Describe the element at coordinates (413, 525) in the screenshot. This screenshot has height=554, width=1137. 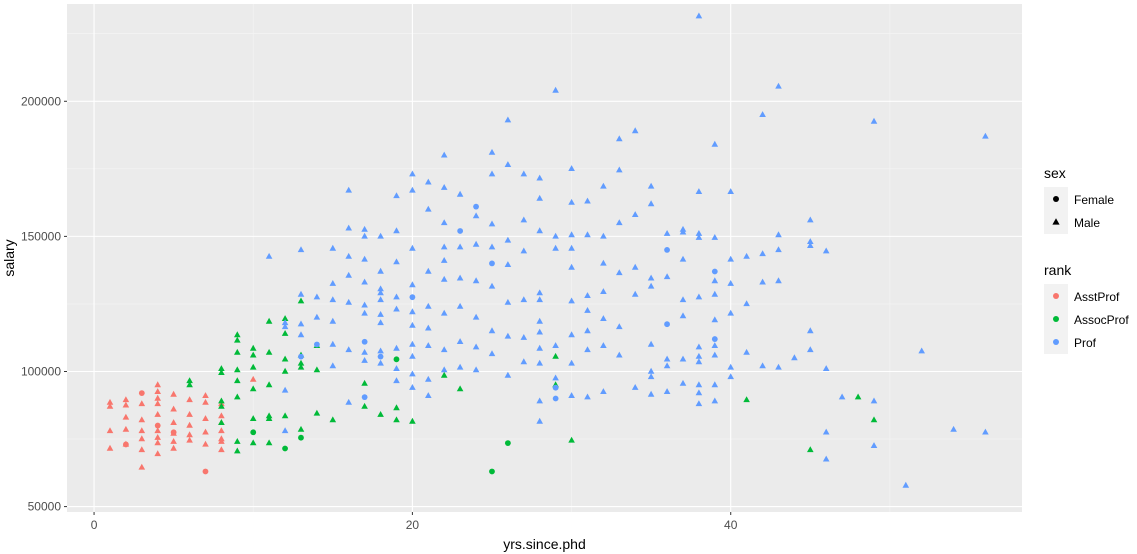
I see `x-tick-label: 20` at that location.